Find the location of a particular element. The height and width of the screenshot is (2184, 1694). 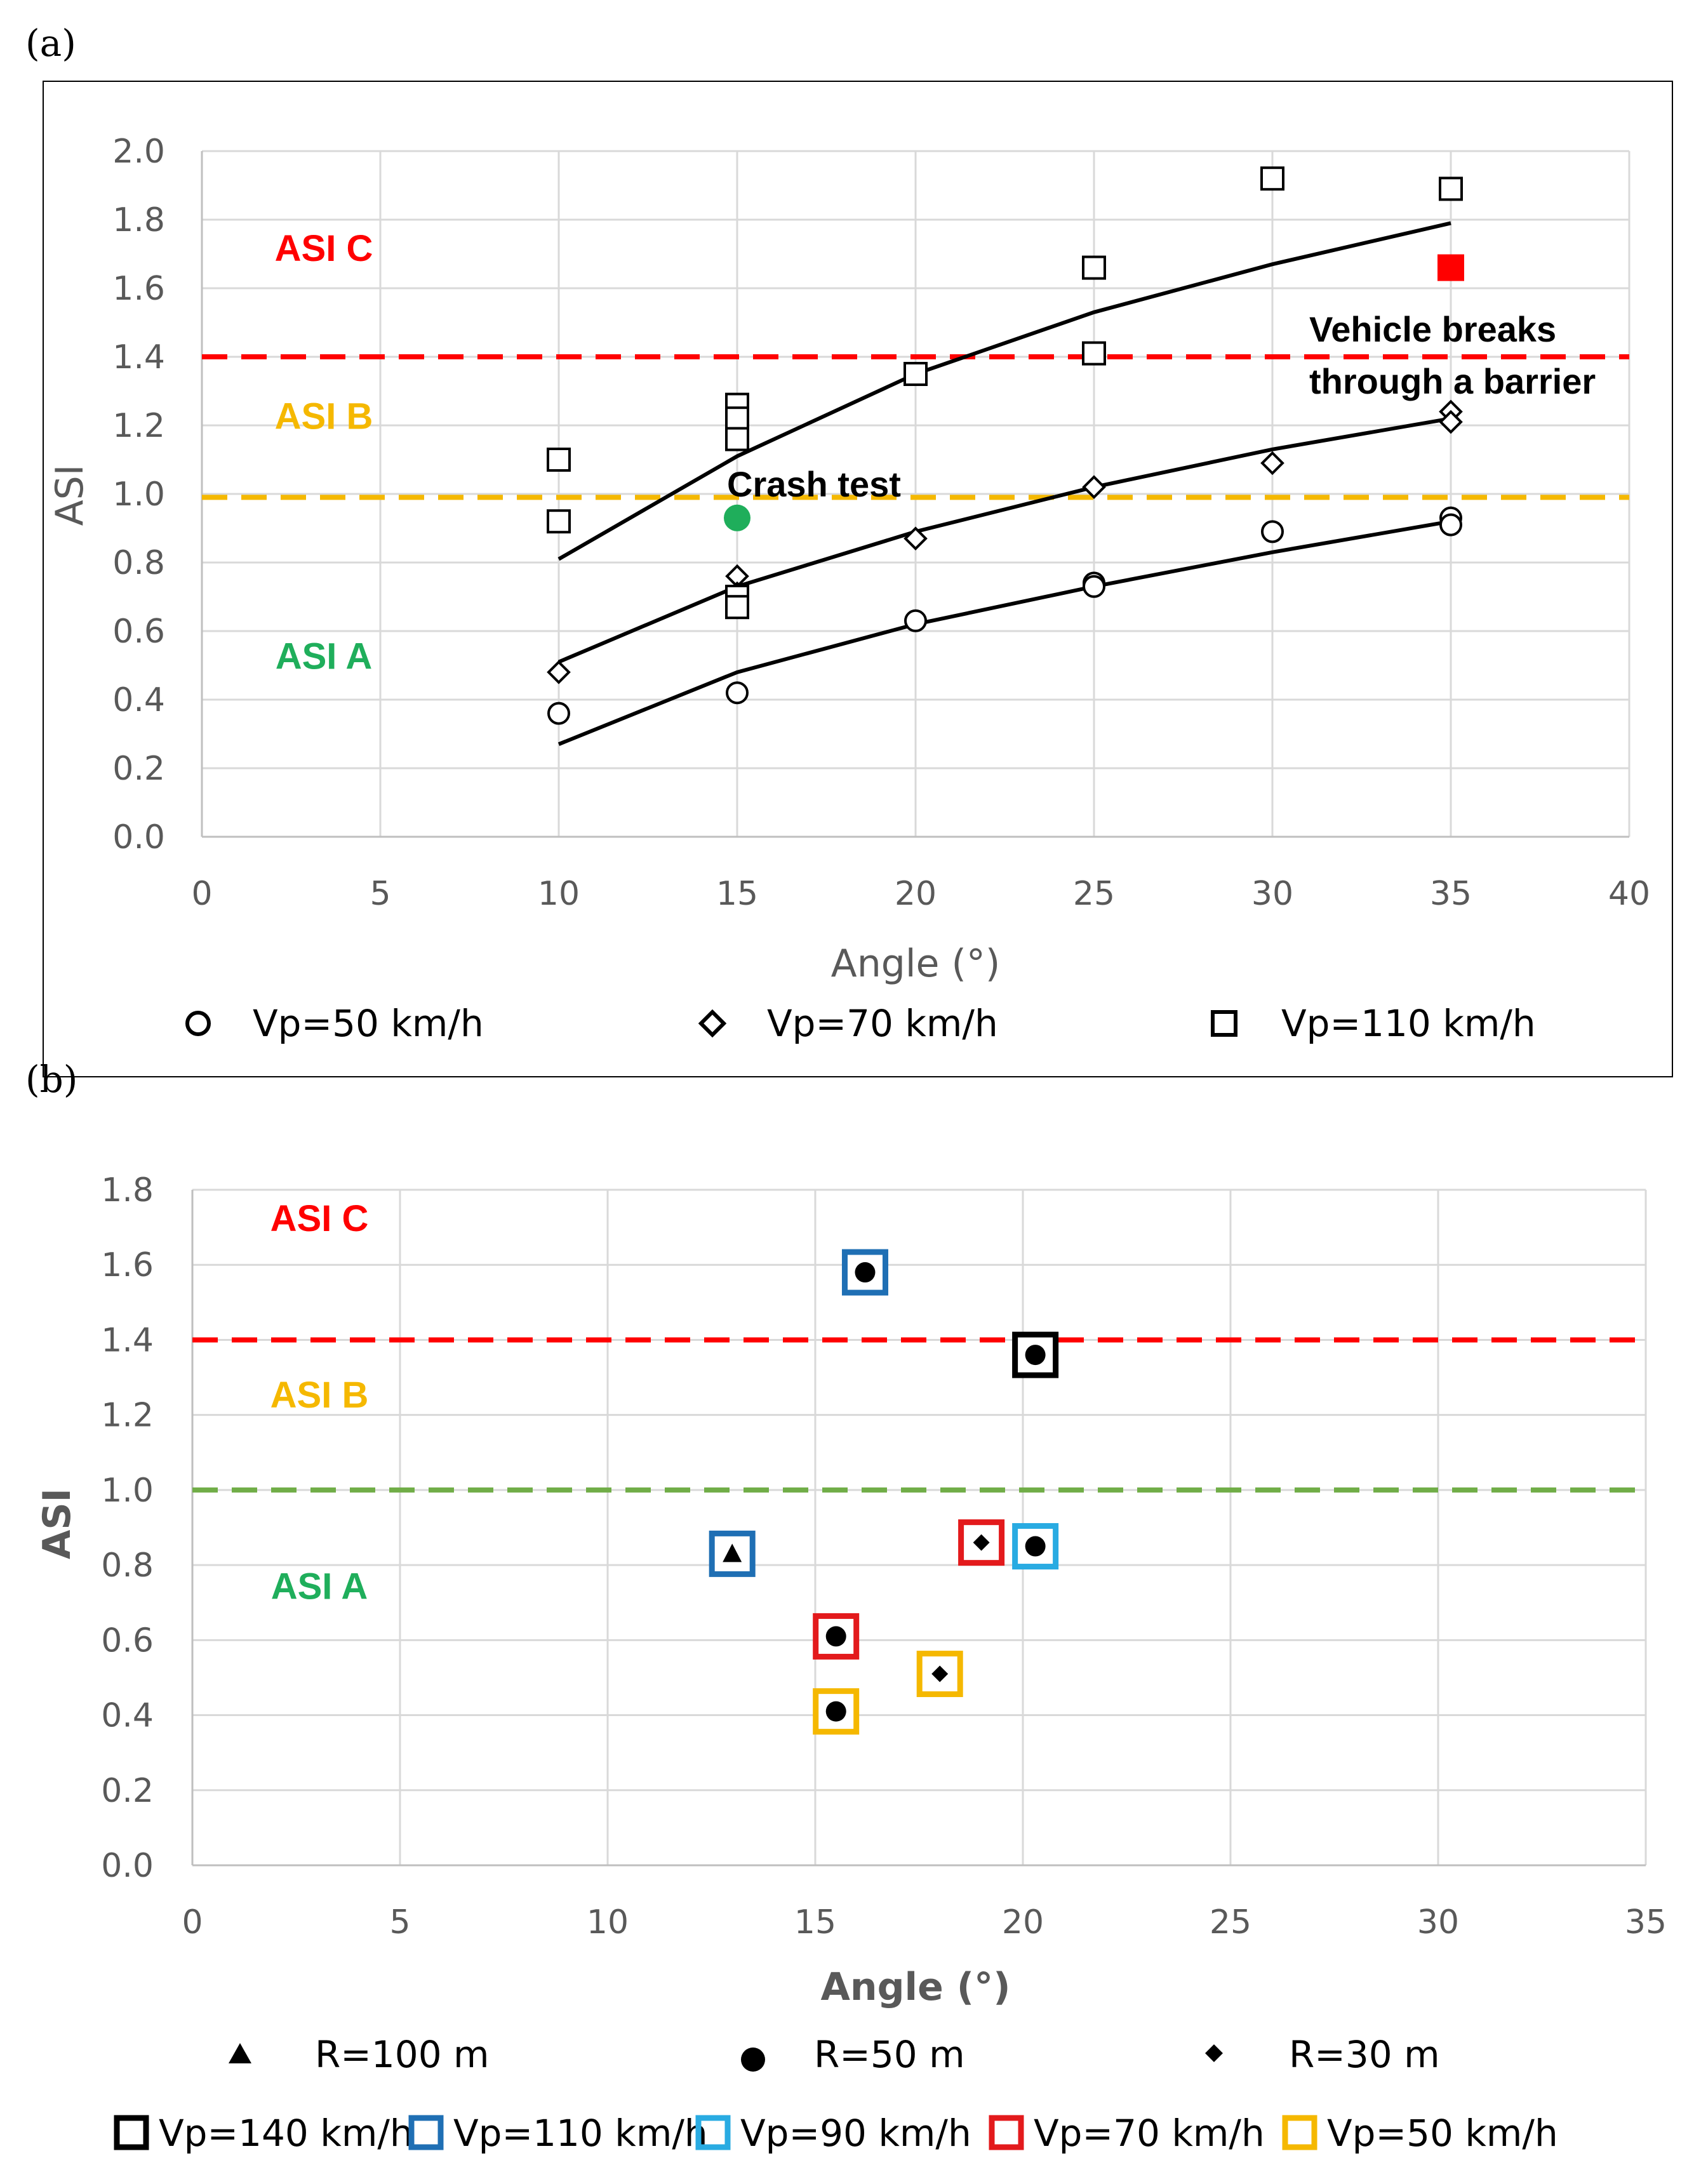

panel-a-zones: ASI C ASI B ASI A is located at coordinates (324, 452).